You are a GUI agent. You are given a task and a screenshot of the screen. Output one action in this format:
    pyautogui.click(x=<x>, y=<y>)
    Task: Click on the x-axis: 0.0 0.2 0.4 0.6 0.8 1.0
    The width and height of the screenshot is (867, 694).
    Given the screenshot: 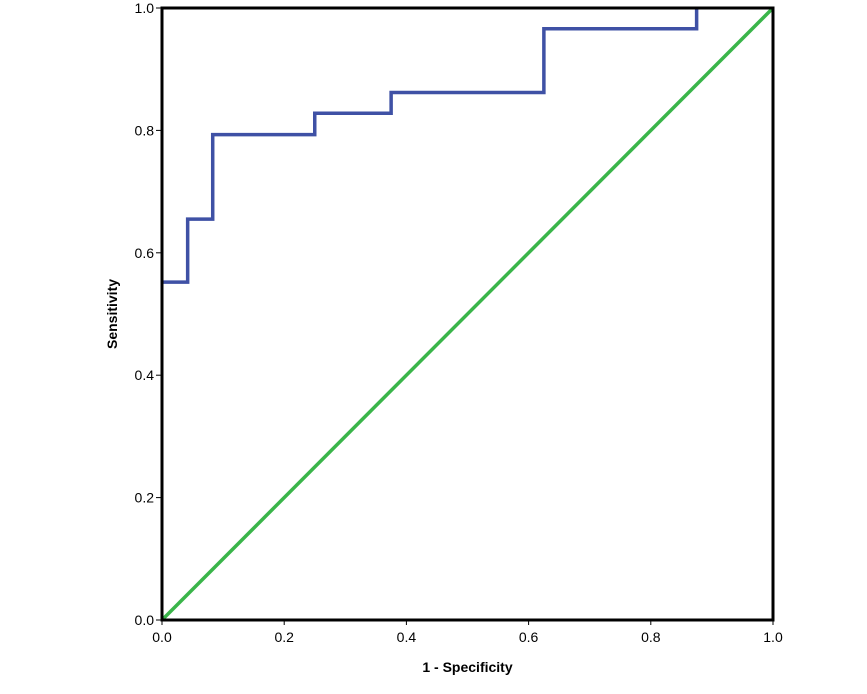 What is the action you would take?
    pyautogui.click(x=467, y=632)
    